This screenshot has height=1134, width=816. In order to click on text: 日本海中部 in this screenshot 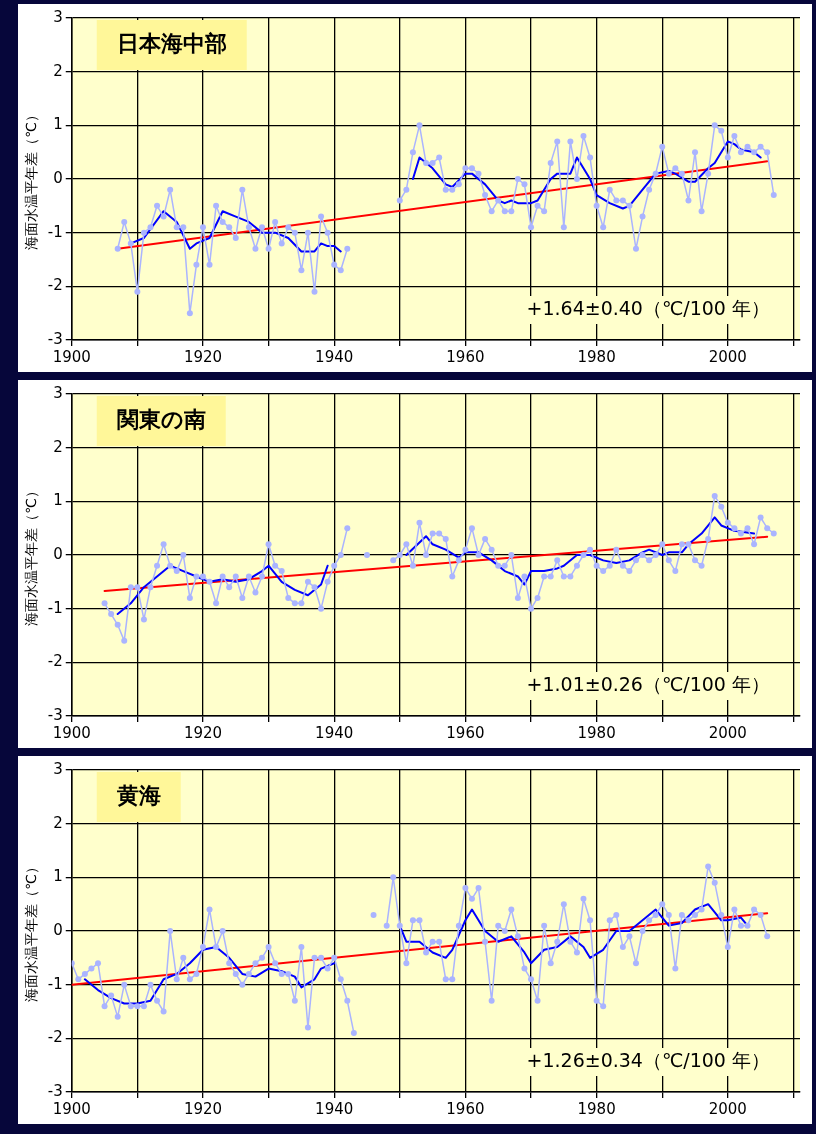, I will do `click(171, 43)`.